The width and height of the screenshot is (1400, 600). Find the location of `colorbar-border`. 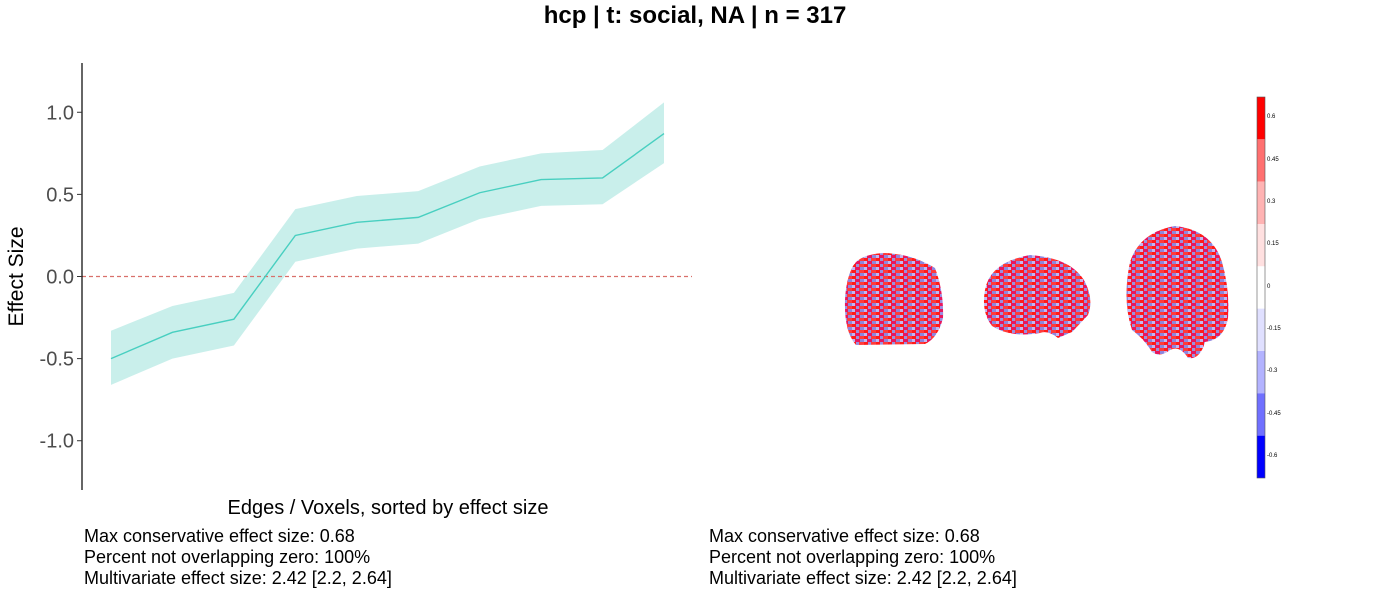

colorbar-border is located at coordinates (1261, 287).